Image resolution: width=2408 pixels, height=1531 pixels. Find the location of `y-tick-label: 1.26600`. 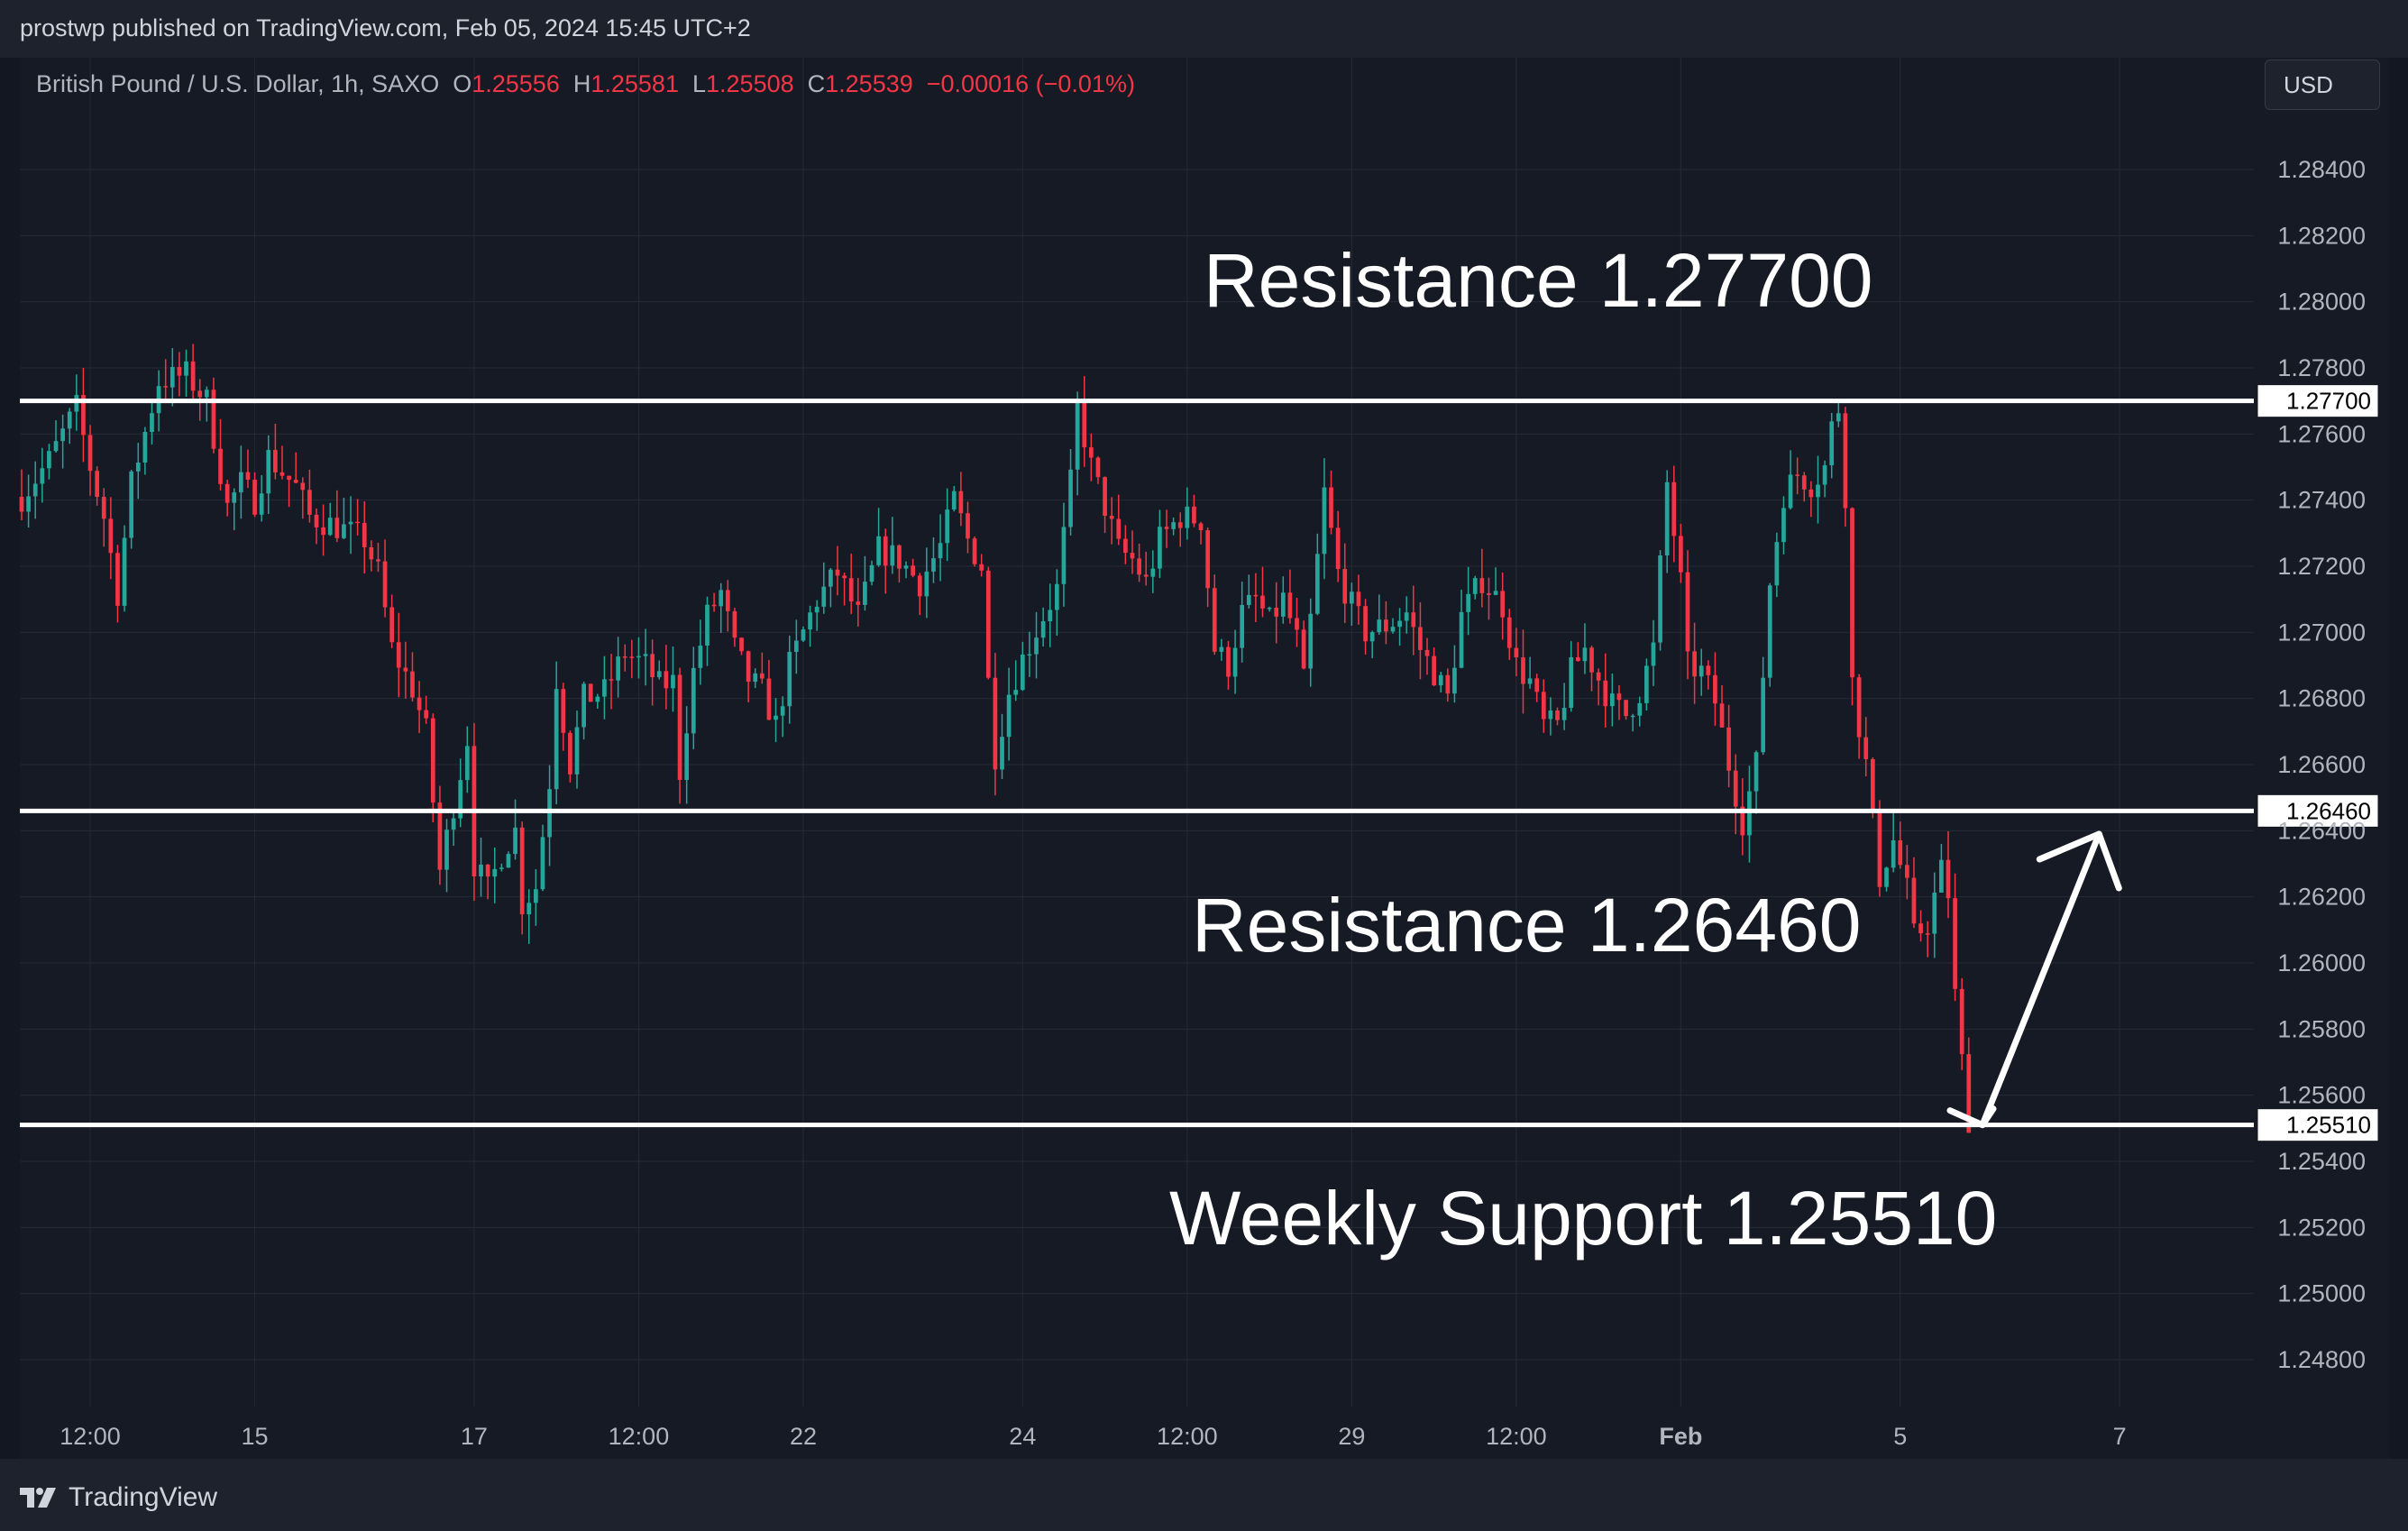

y-tick-label: 1.26600 is located at coordinates (2321, 764).